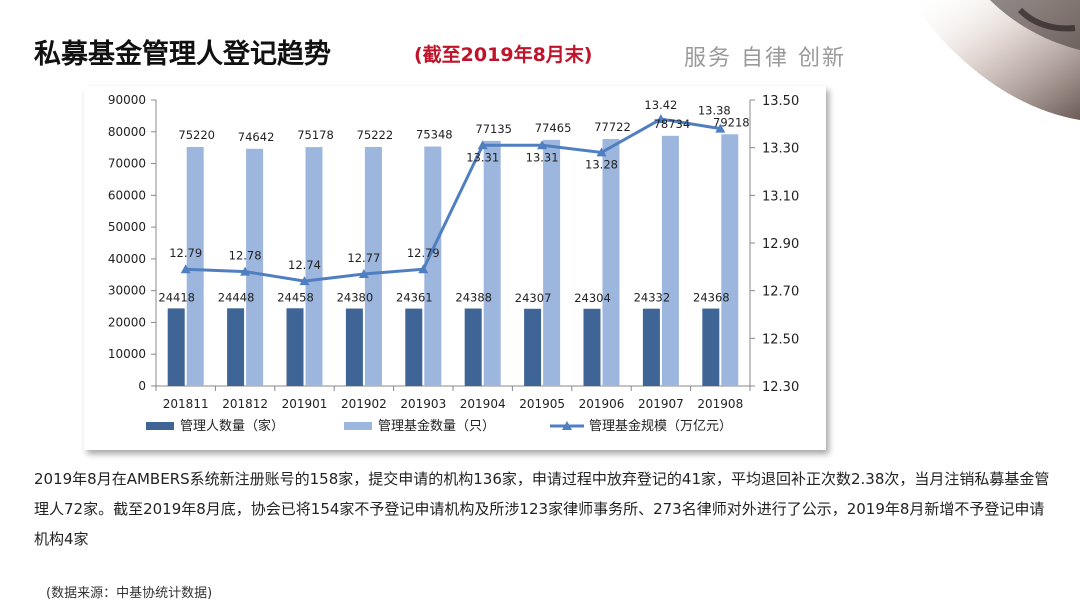 This screenshot has width=1080, height=608. Describe the element at coordinates (714, 111) in the screenshot. I see `data-label-scale: 13.38` at that location.